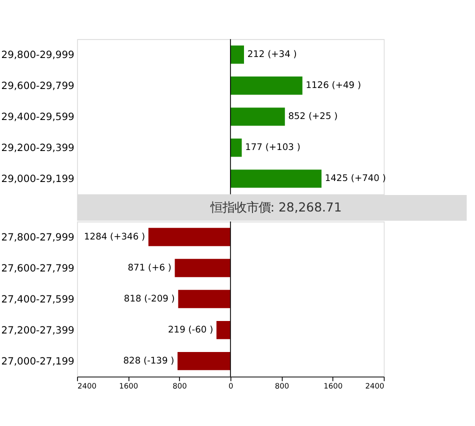  What do you see at coordinates (334, 86) in the screenshot?
I see `data-label: 1126 (+49 )` at bounding box center [334, 86].